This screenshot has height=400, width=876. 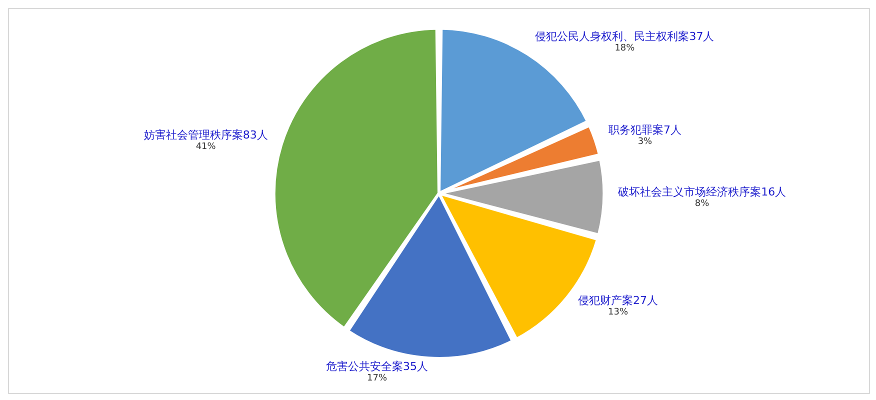 What do you see at coordinates (618, 306) in the screenshot?
I see `slice-label: 侵犯财产案27人 13%` at bounding box center [618, 306].